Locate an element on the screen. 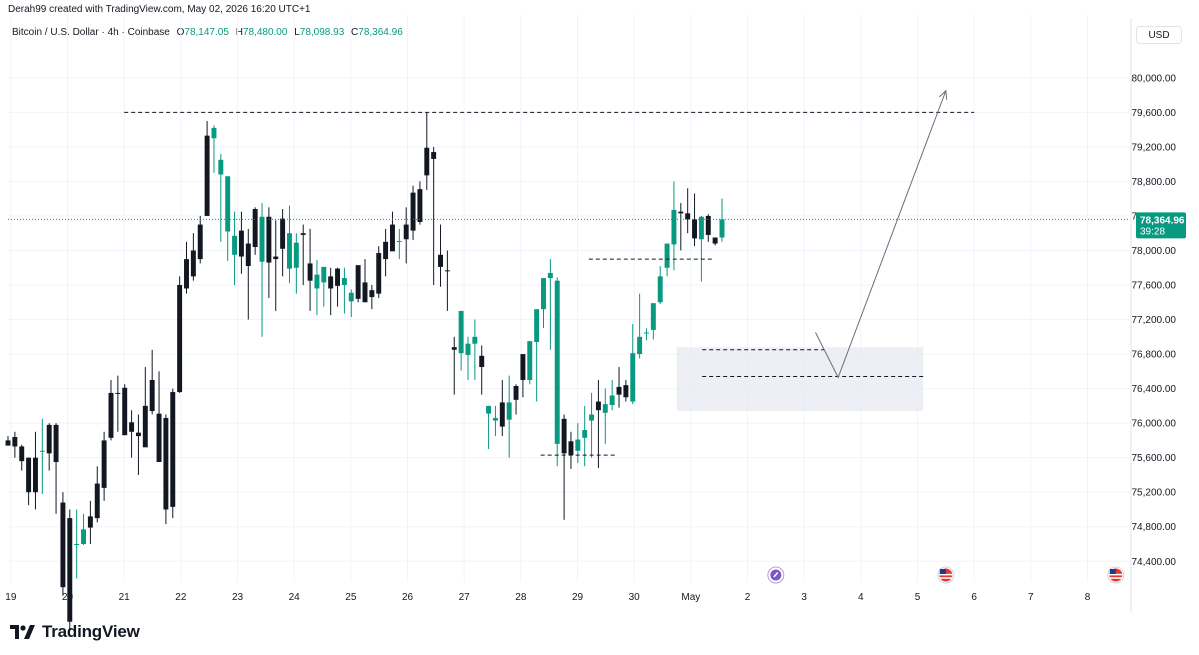  price-tag-countdown: 39:28 is located at coordinates (1152, 231).